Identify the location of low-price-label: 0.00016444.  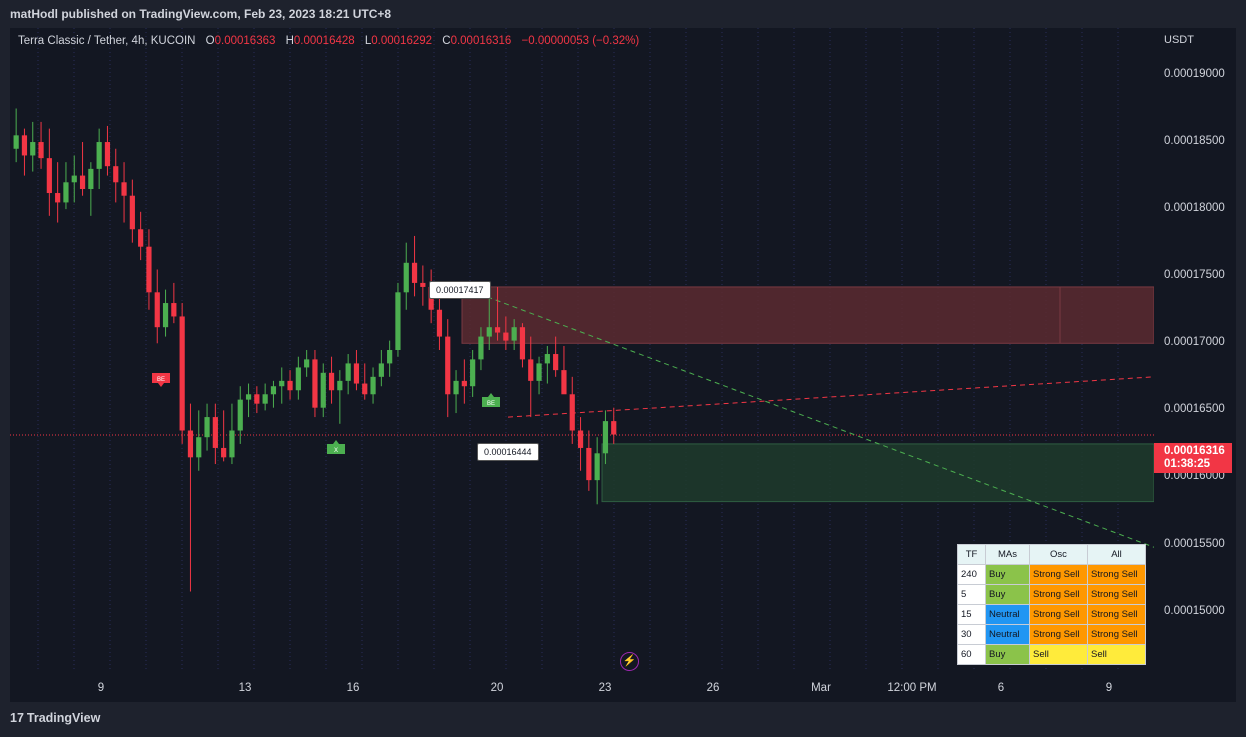
(508, 452).